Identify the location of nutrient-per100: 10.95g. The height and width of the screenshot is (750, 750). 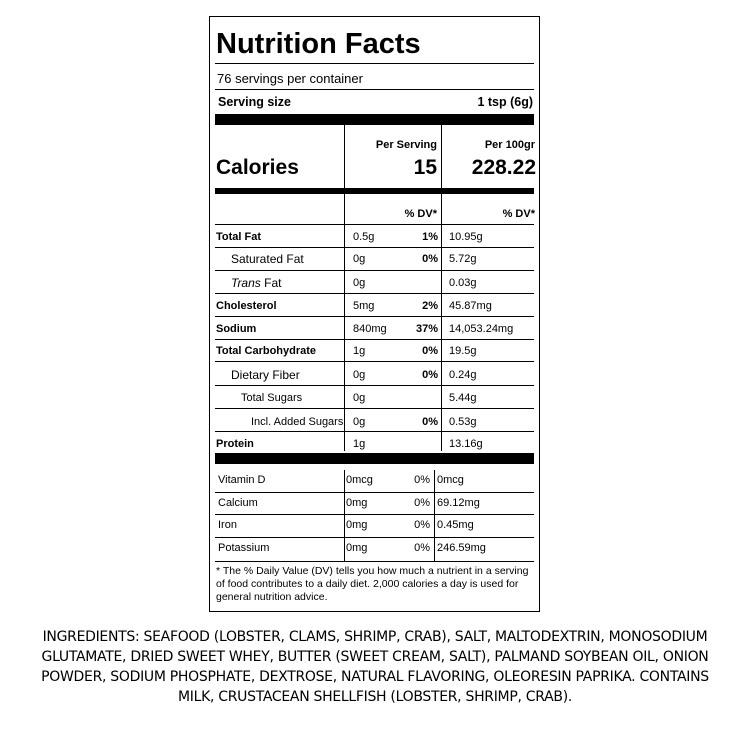
(466, 237).